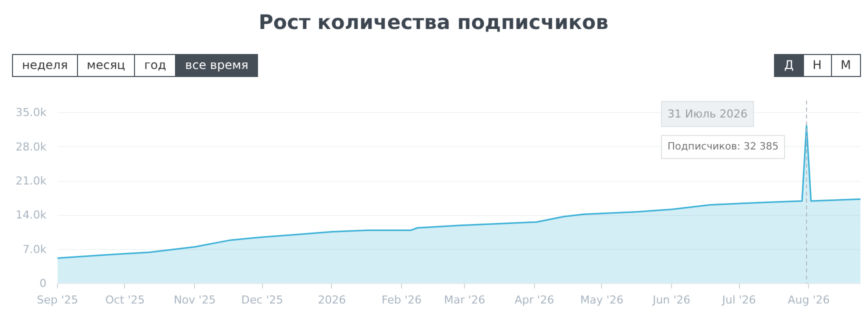  Describe the element at coordinates (32, 181) in the screenshot. I see `y-tick-label: 21.0k` at that location.